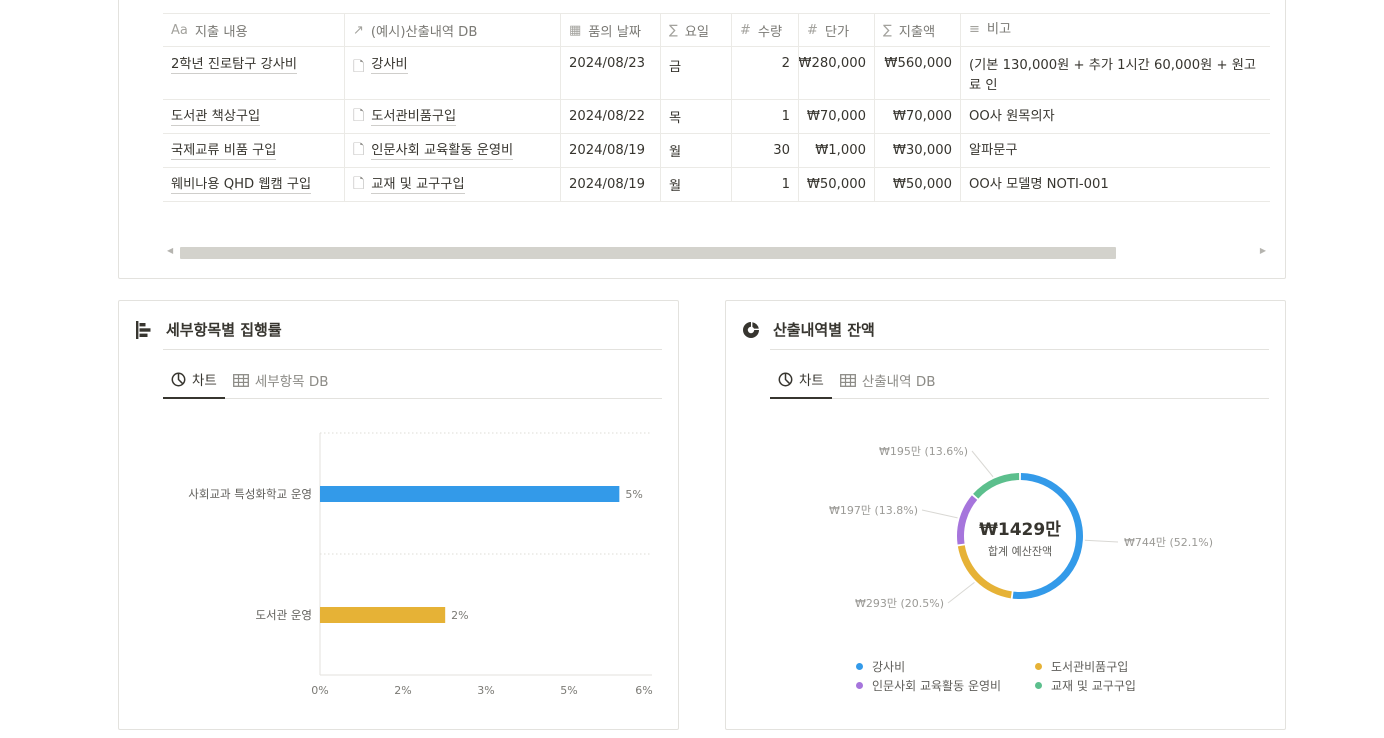 The height and width of the screenshot is (738, 1384). Describe the element at coordinates (785, 184) in the screenshot. I see `qty-value: 1` at that location.